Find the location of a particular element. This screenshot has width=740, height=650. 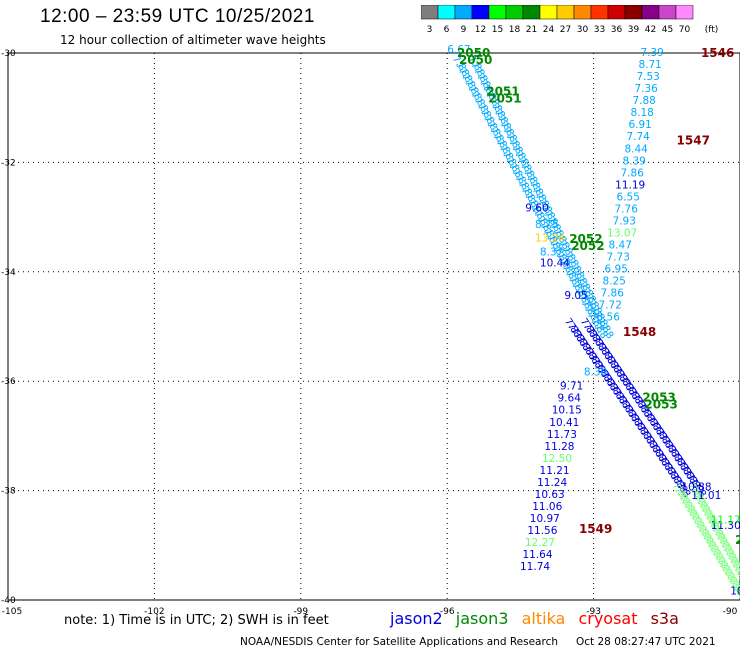

s3a-wave-height: 10.97 is located at coordinates (545, 519).